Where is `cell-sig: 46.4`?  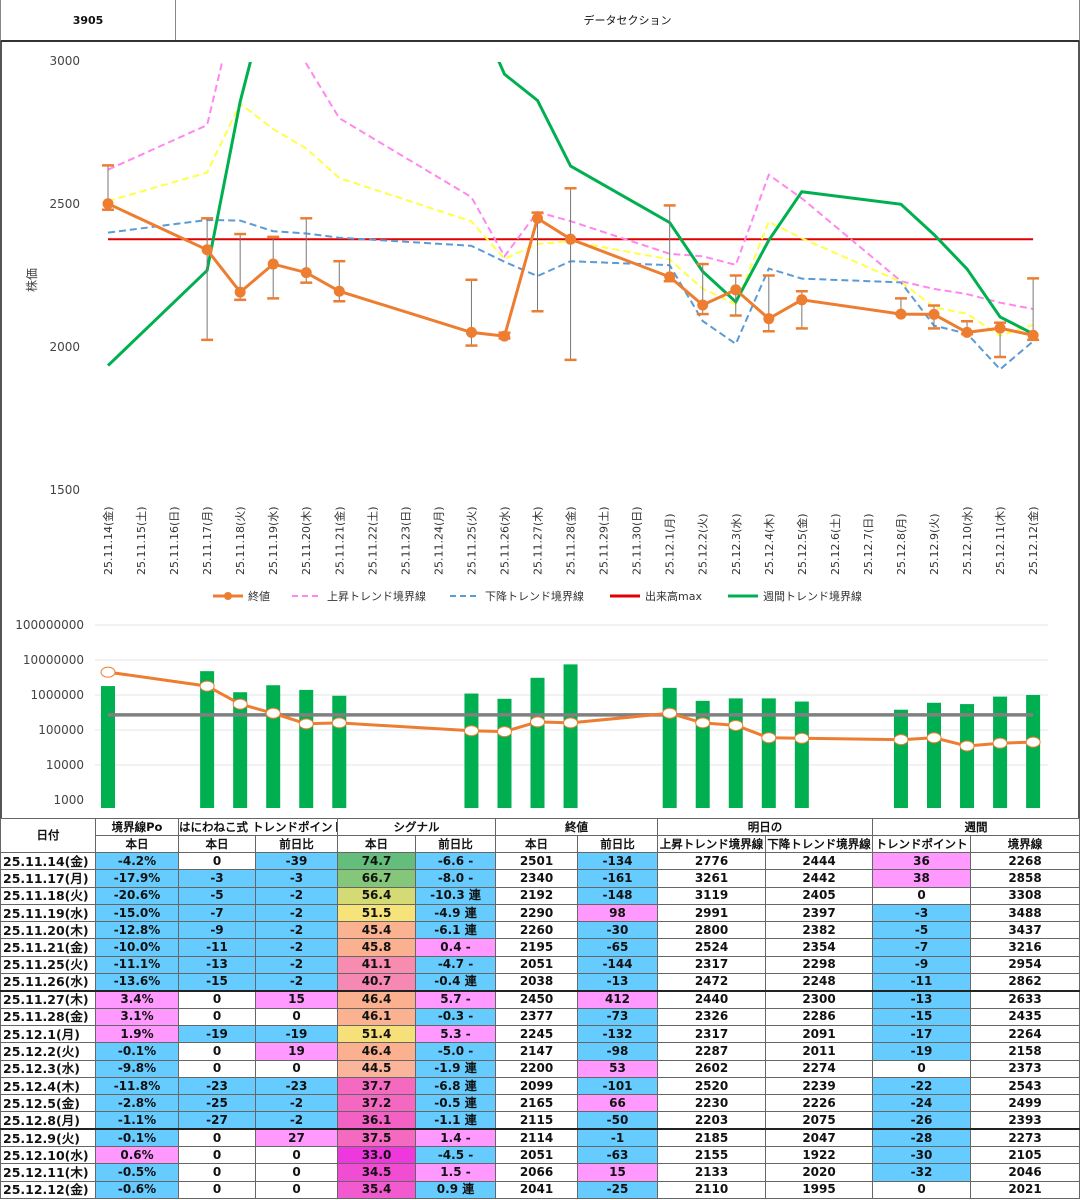 cell-sig: 46.4 is located at coordinates (377, 1051).